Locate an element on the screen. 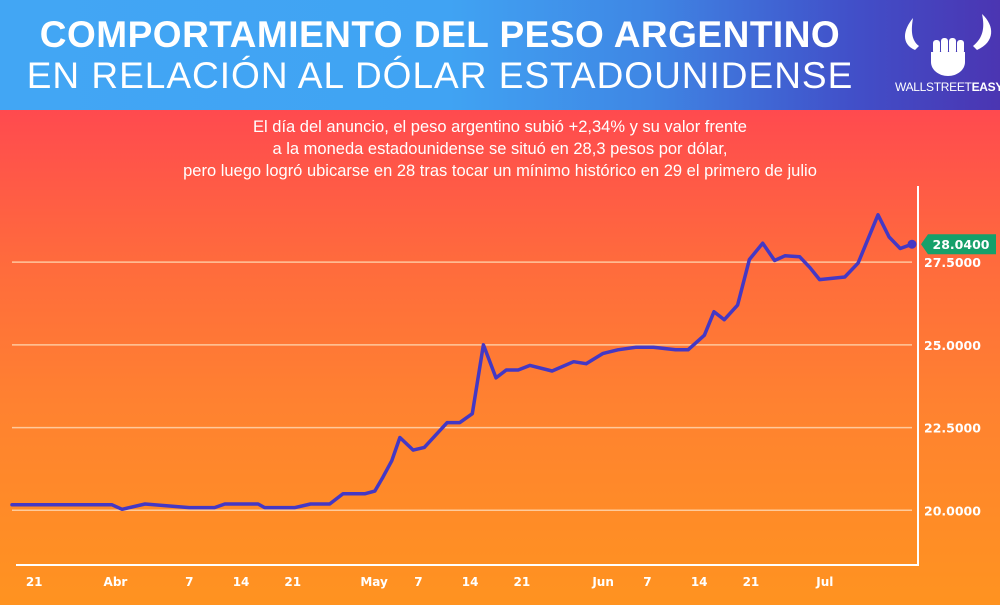 Image resolution: width=1000 pixels, height=605 pixels. y-tick-label: 22.5000 is located at coordinates (952, 428).